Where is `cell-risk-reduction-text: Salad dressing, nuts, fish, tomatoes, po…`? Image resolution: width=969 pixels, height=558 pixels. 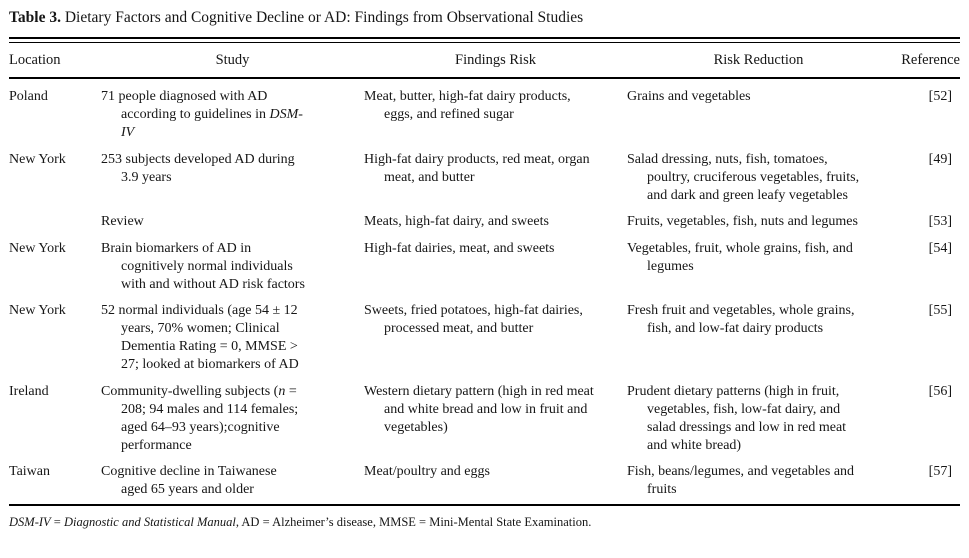
cell-risk-reduction-text: Salad dressing, nuts, fish, tomatoes, po… is located at coordinates (743, 177).